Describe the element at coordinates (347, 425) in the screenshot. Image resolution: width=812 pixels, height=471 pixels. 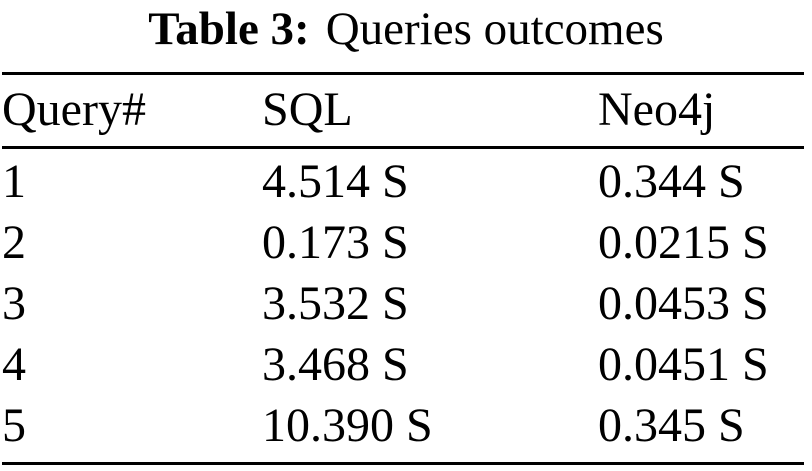
I see `cell-sql-time: 10.390 S` at that location.